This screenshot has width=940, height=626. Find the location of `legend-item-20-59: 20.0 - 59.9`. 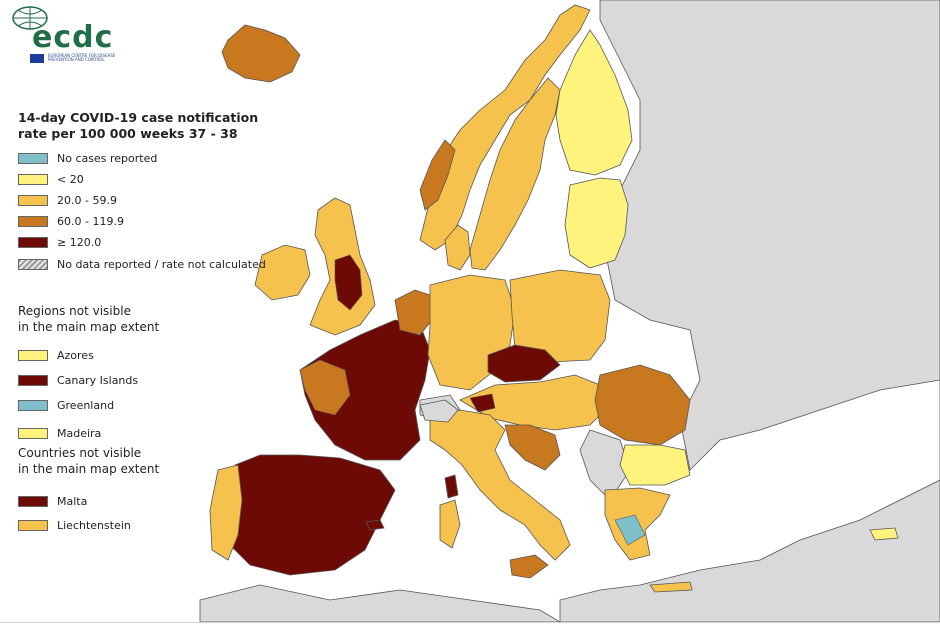

legend-item-20-59: 20.0 - 59.9 is located at coordinates (67, 200).